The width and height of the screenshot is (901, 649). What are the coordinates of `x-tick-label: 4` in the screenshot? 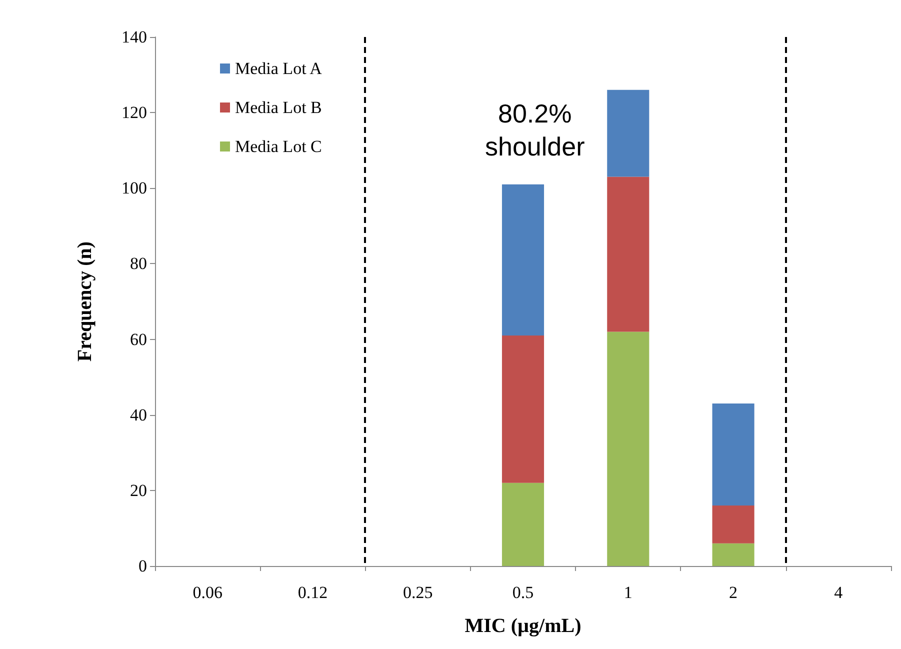 It's located at (839, 592).